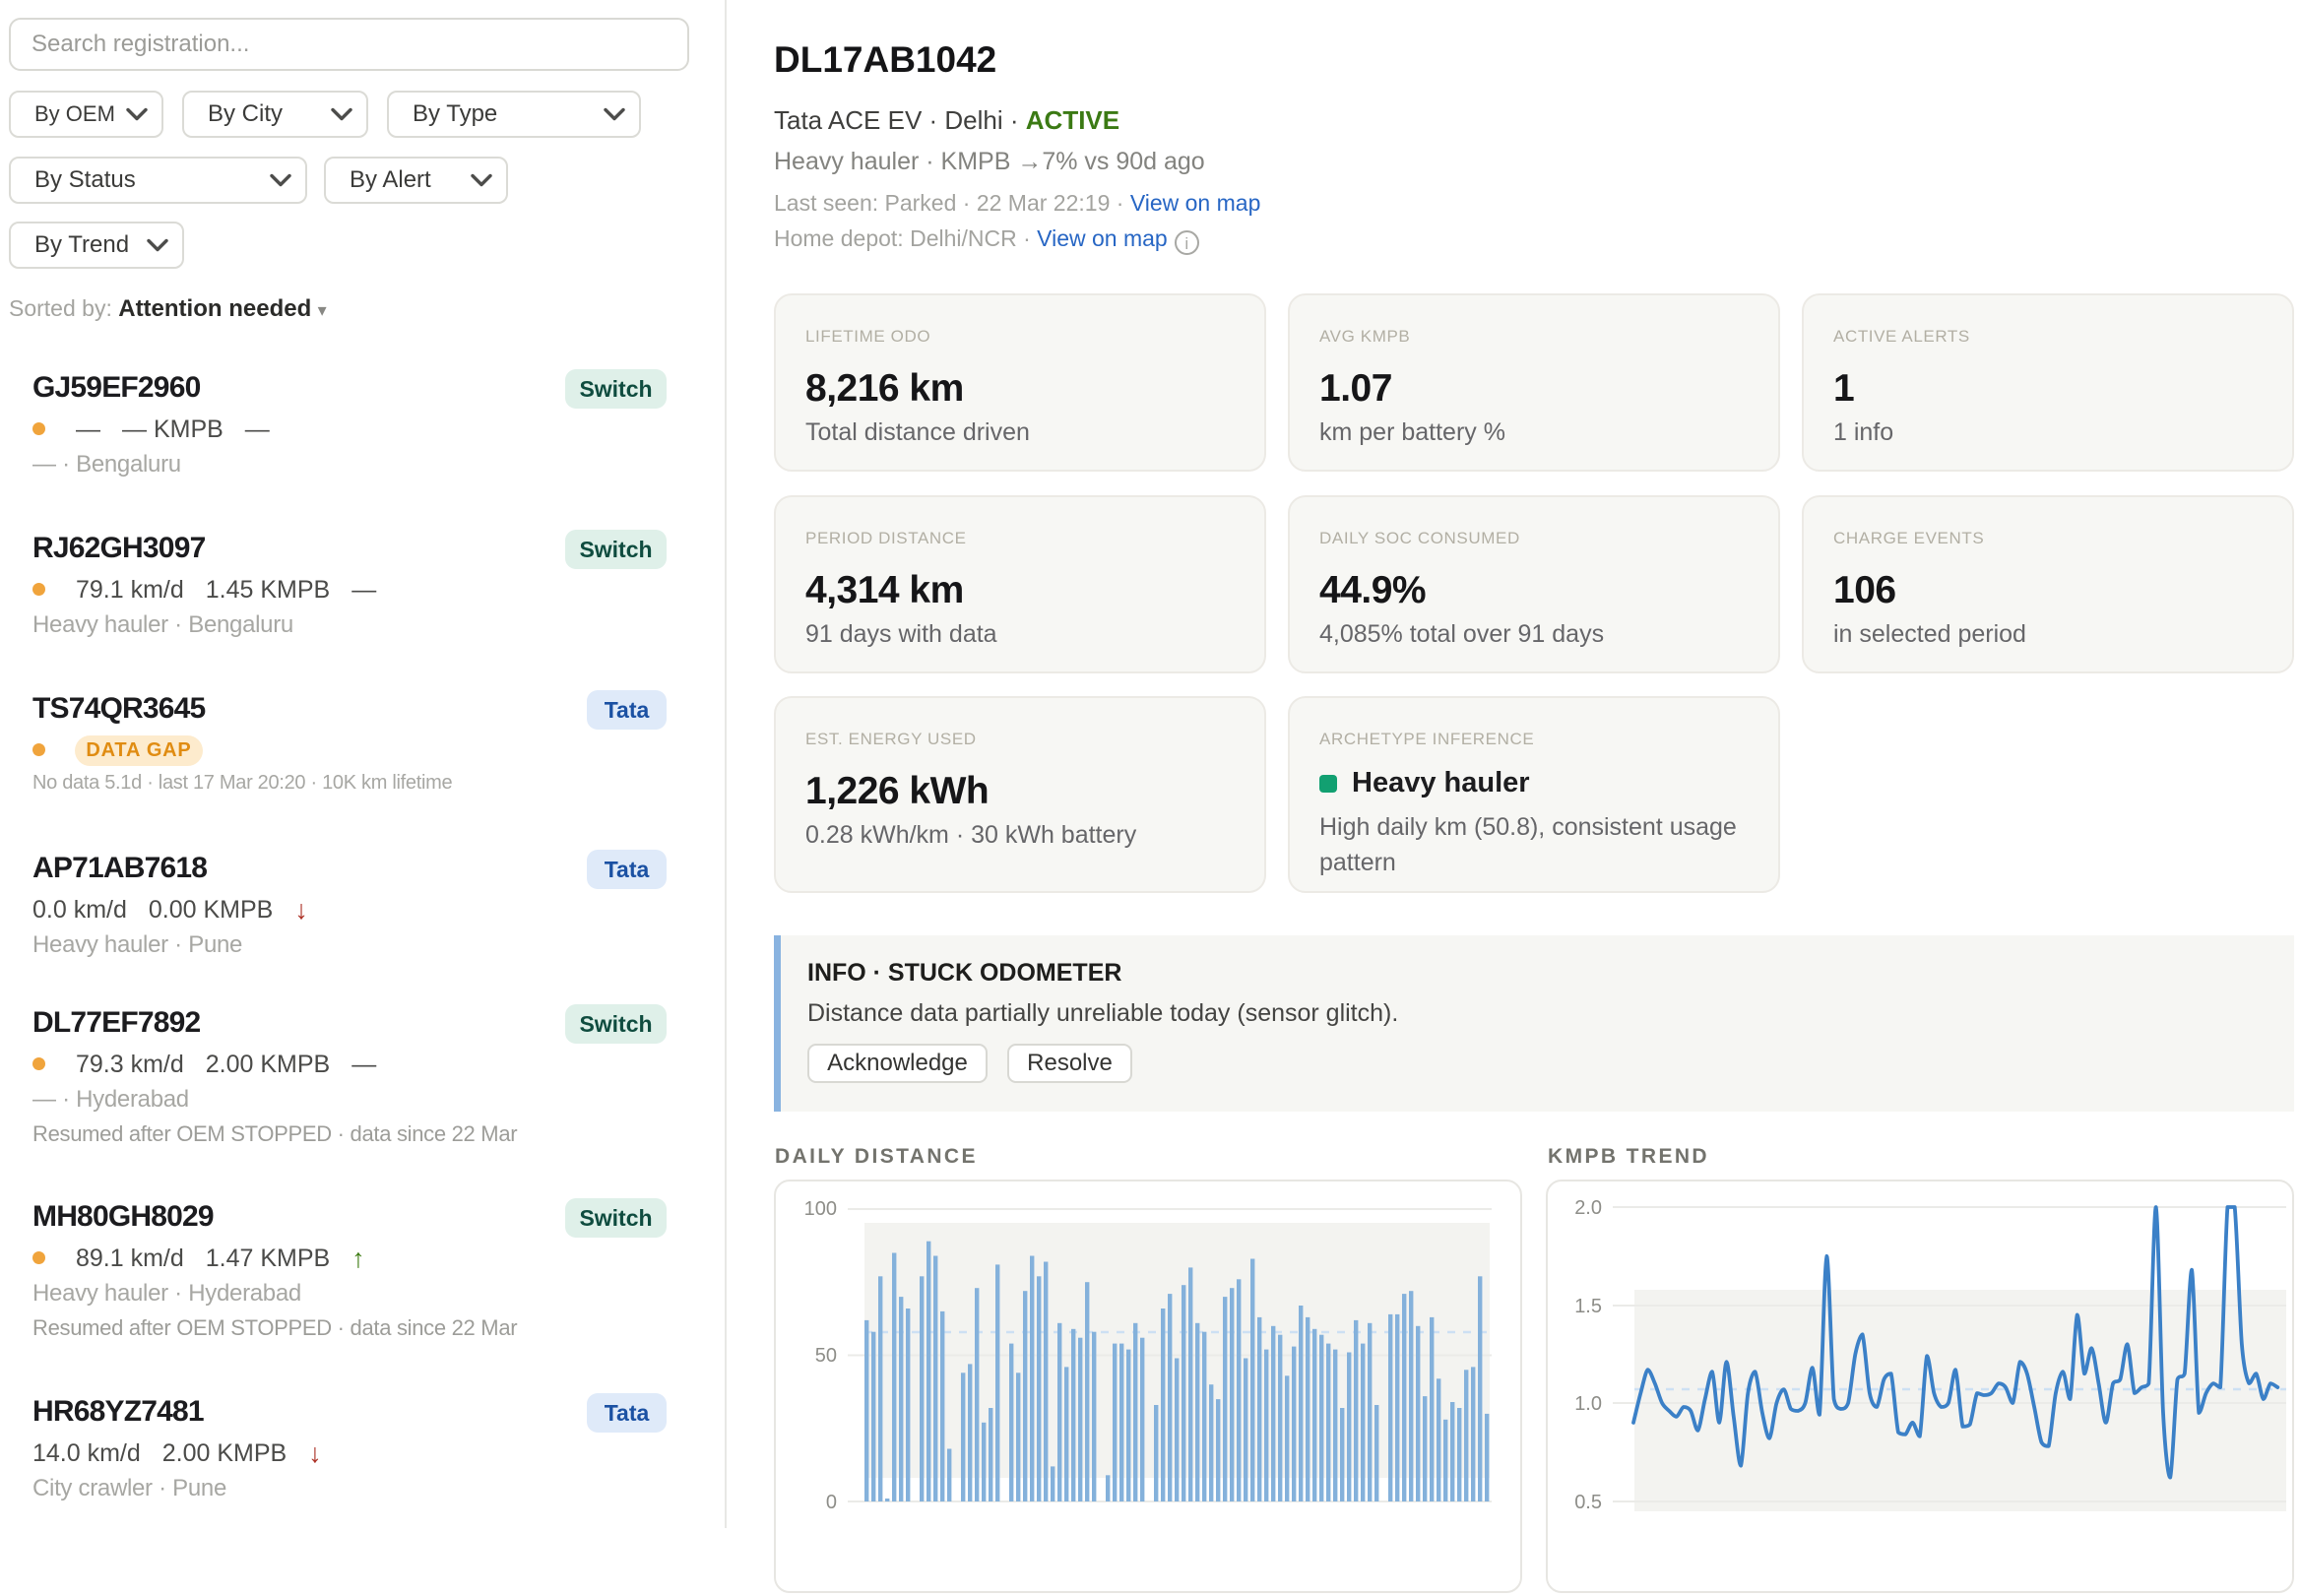 The width and height of the screenshot is (2300, 1596). What do you see at coordinates (831, 1502) in the screenshot?
I see `svg-text: 0` at bounding box center [831, 1502].